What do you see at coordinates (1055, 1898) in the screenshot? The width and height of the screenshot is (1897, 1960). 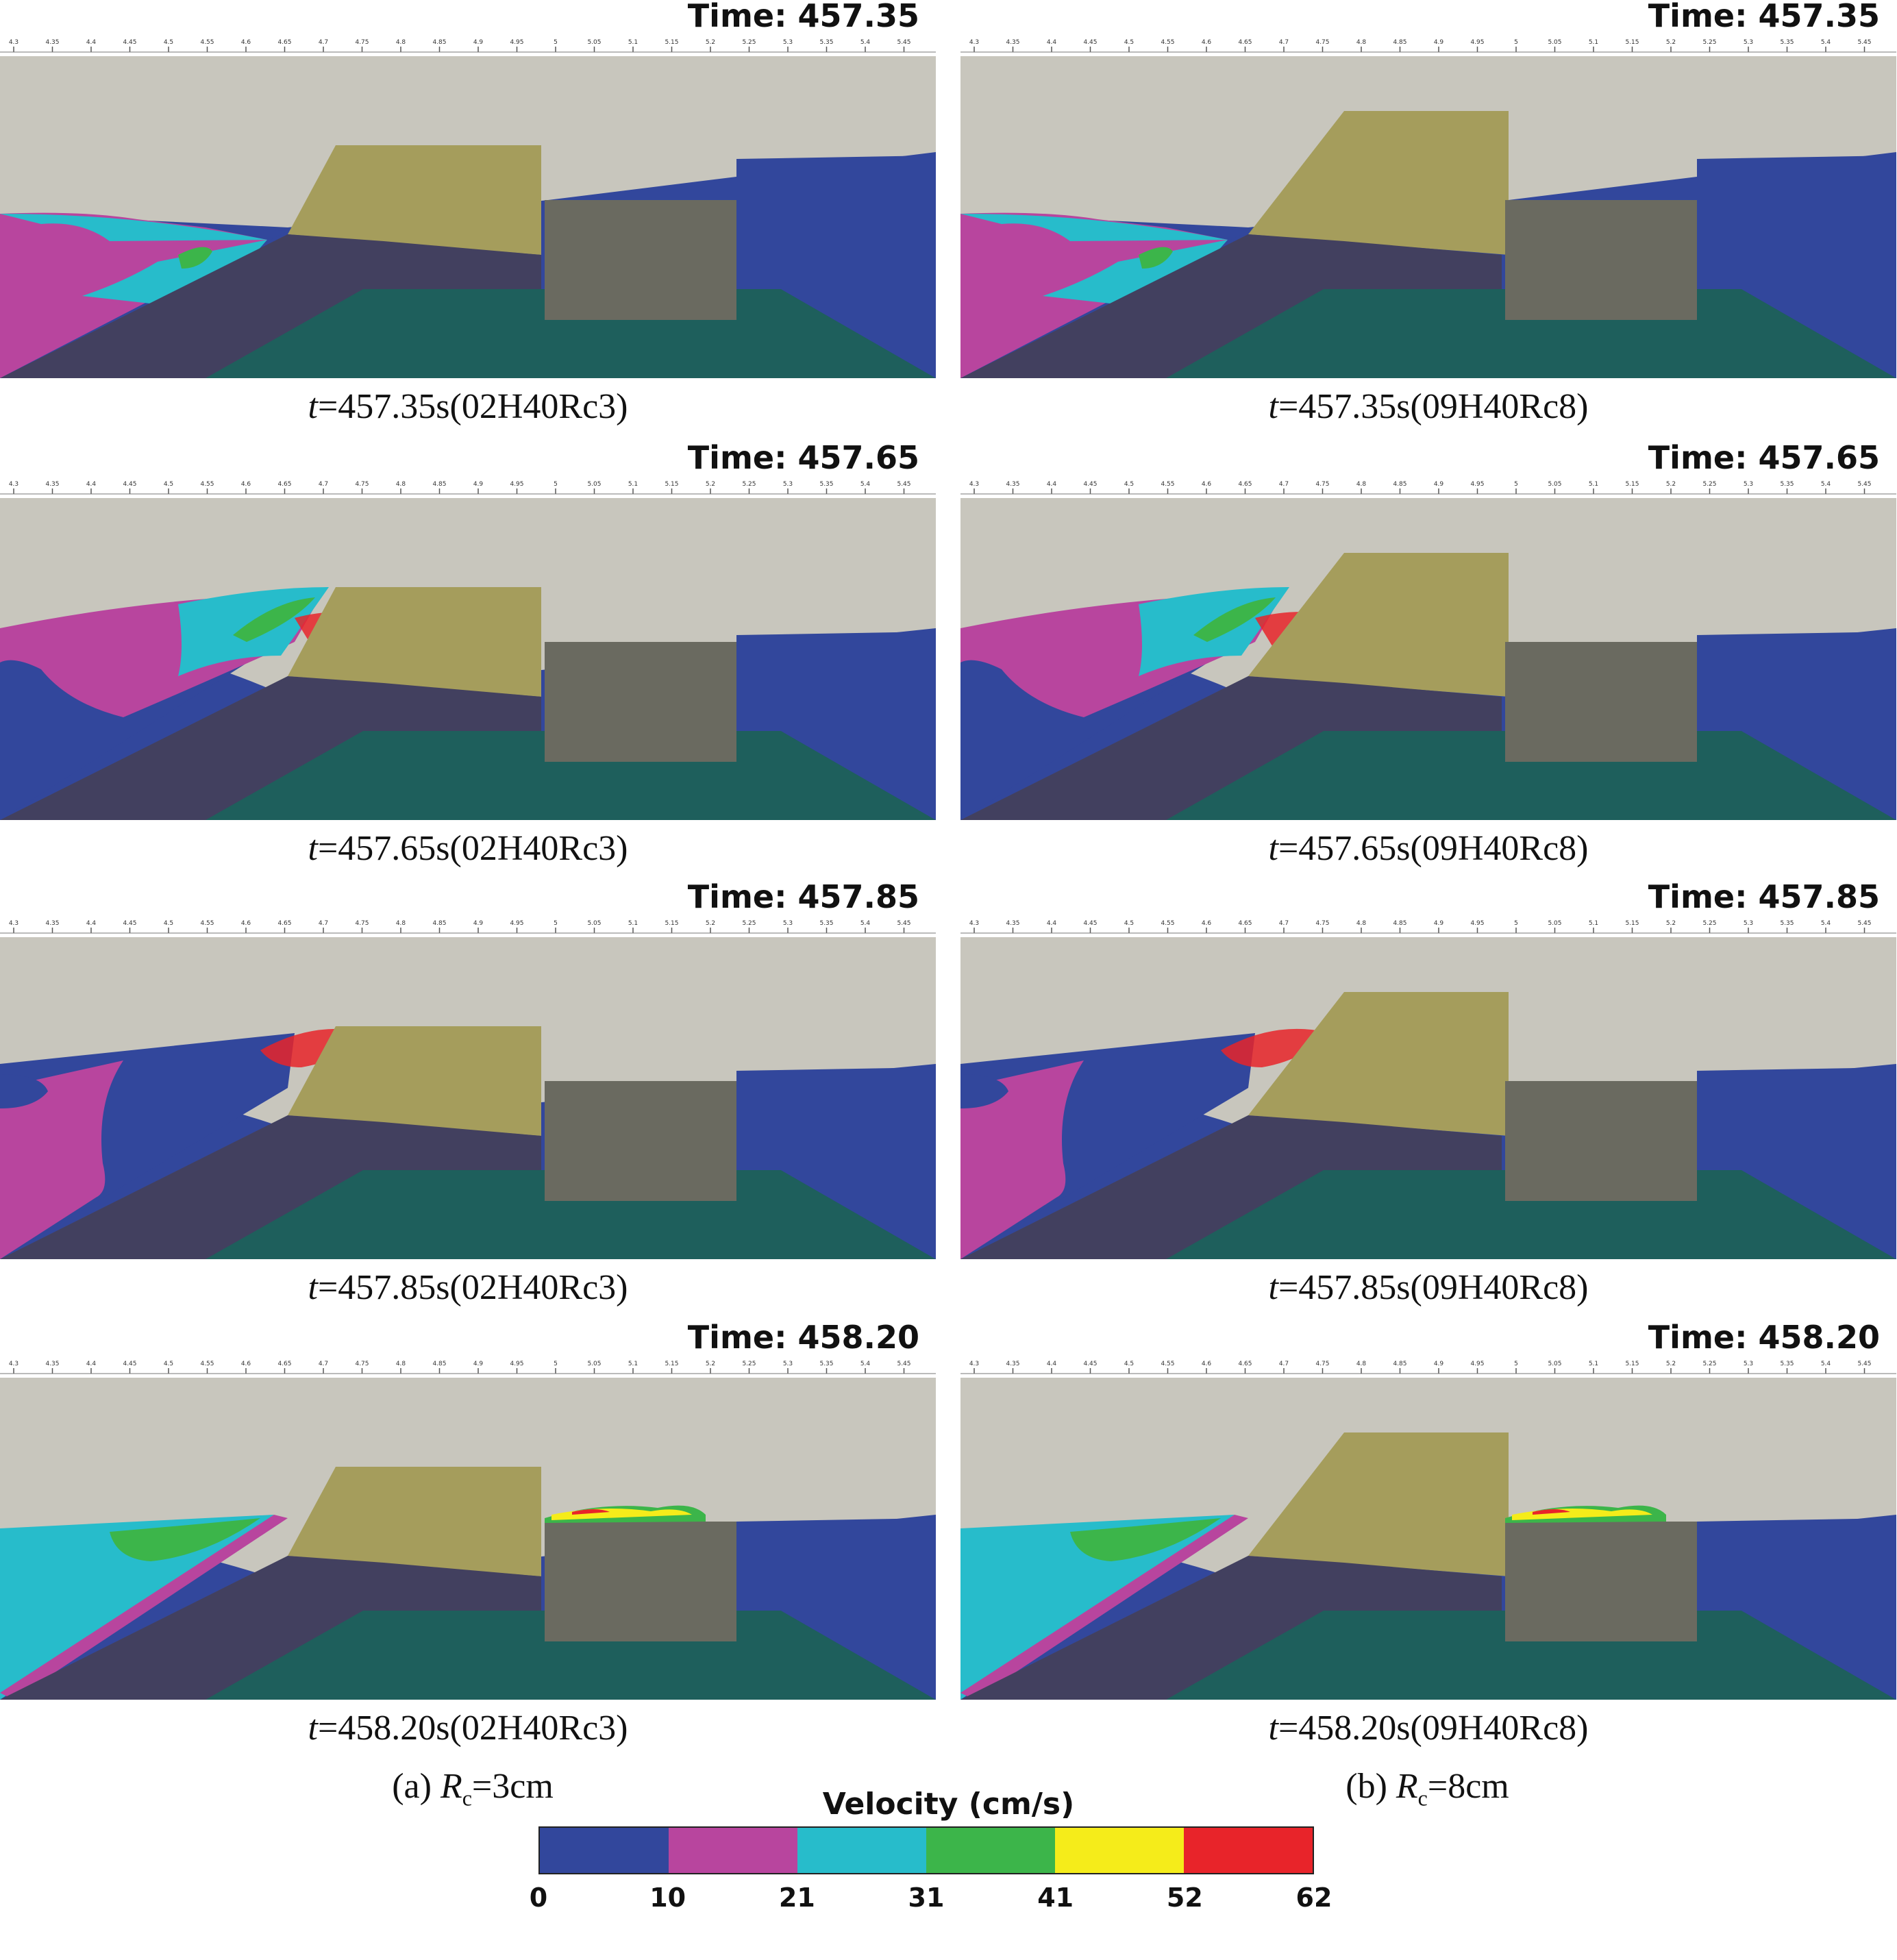 I see `legend-tick-label: 41` at bounding box center [1055, 1898].